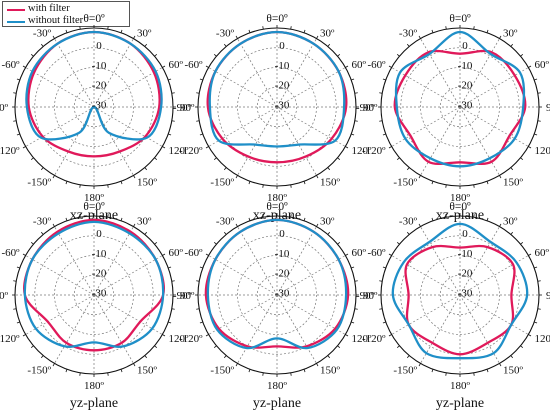 Image resolution: width=550 pixels, height=412 pixels. Describe the element at coordinates (276, 411) in the screenshot. I see `panel-caption: (b)` at that location.